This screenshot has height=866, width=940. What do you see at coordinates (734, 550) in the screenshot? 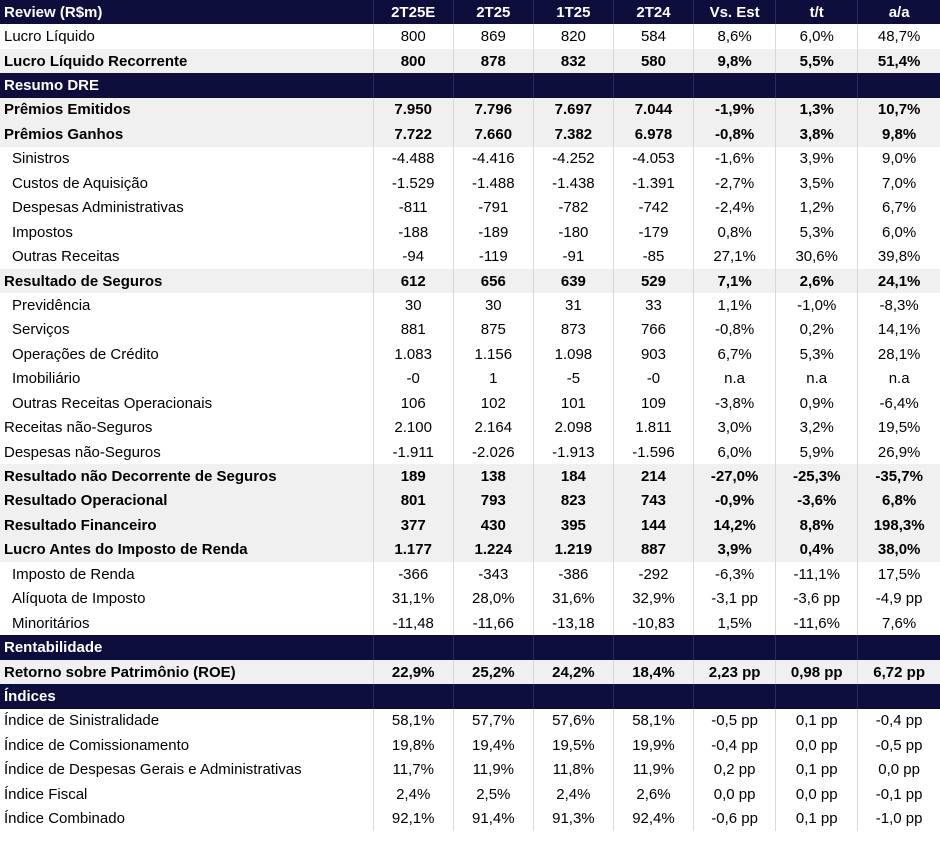
I see `value-cell: 3,9%` at bounding box center [734, 550].